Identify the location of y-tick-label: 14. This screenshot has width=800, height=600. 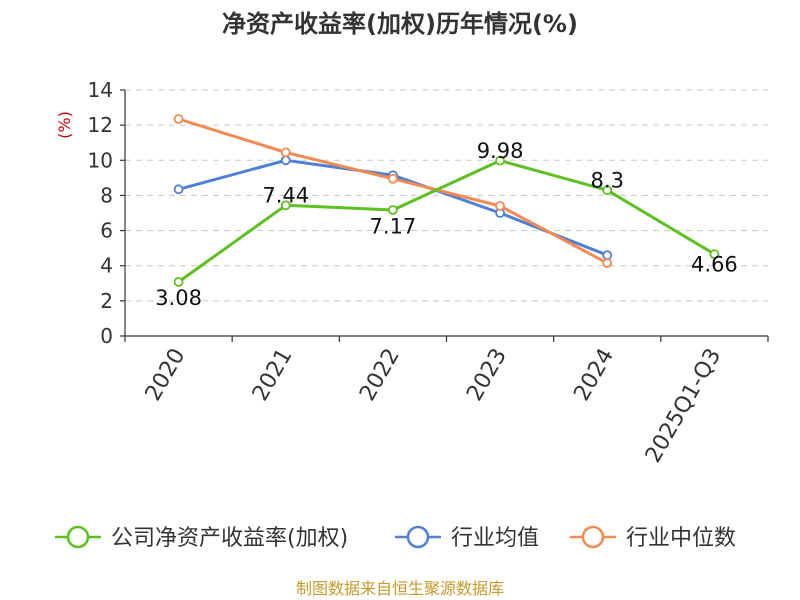
(100, 90).